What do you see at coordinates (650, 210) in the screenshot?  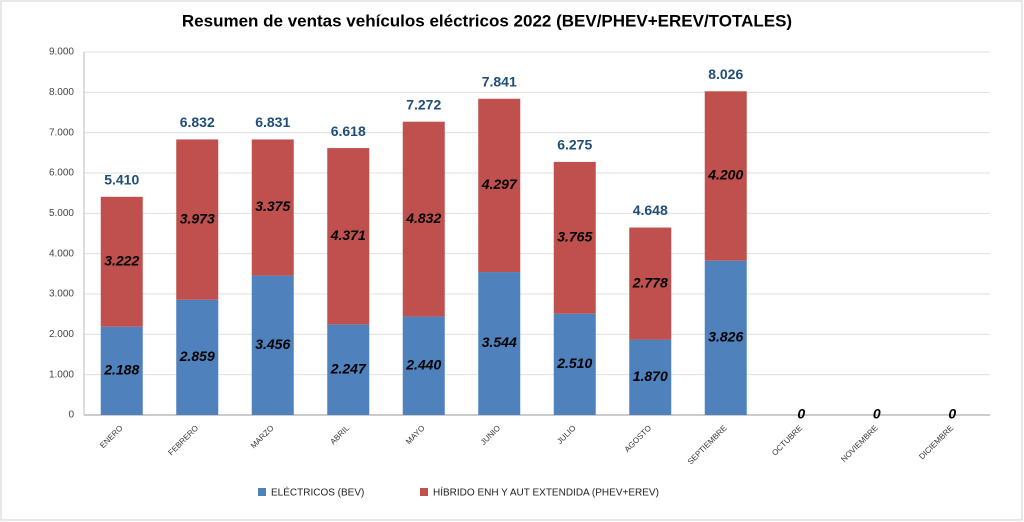 I see `total-label: 4.648` at bounding box center [650, 210].